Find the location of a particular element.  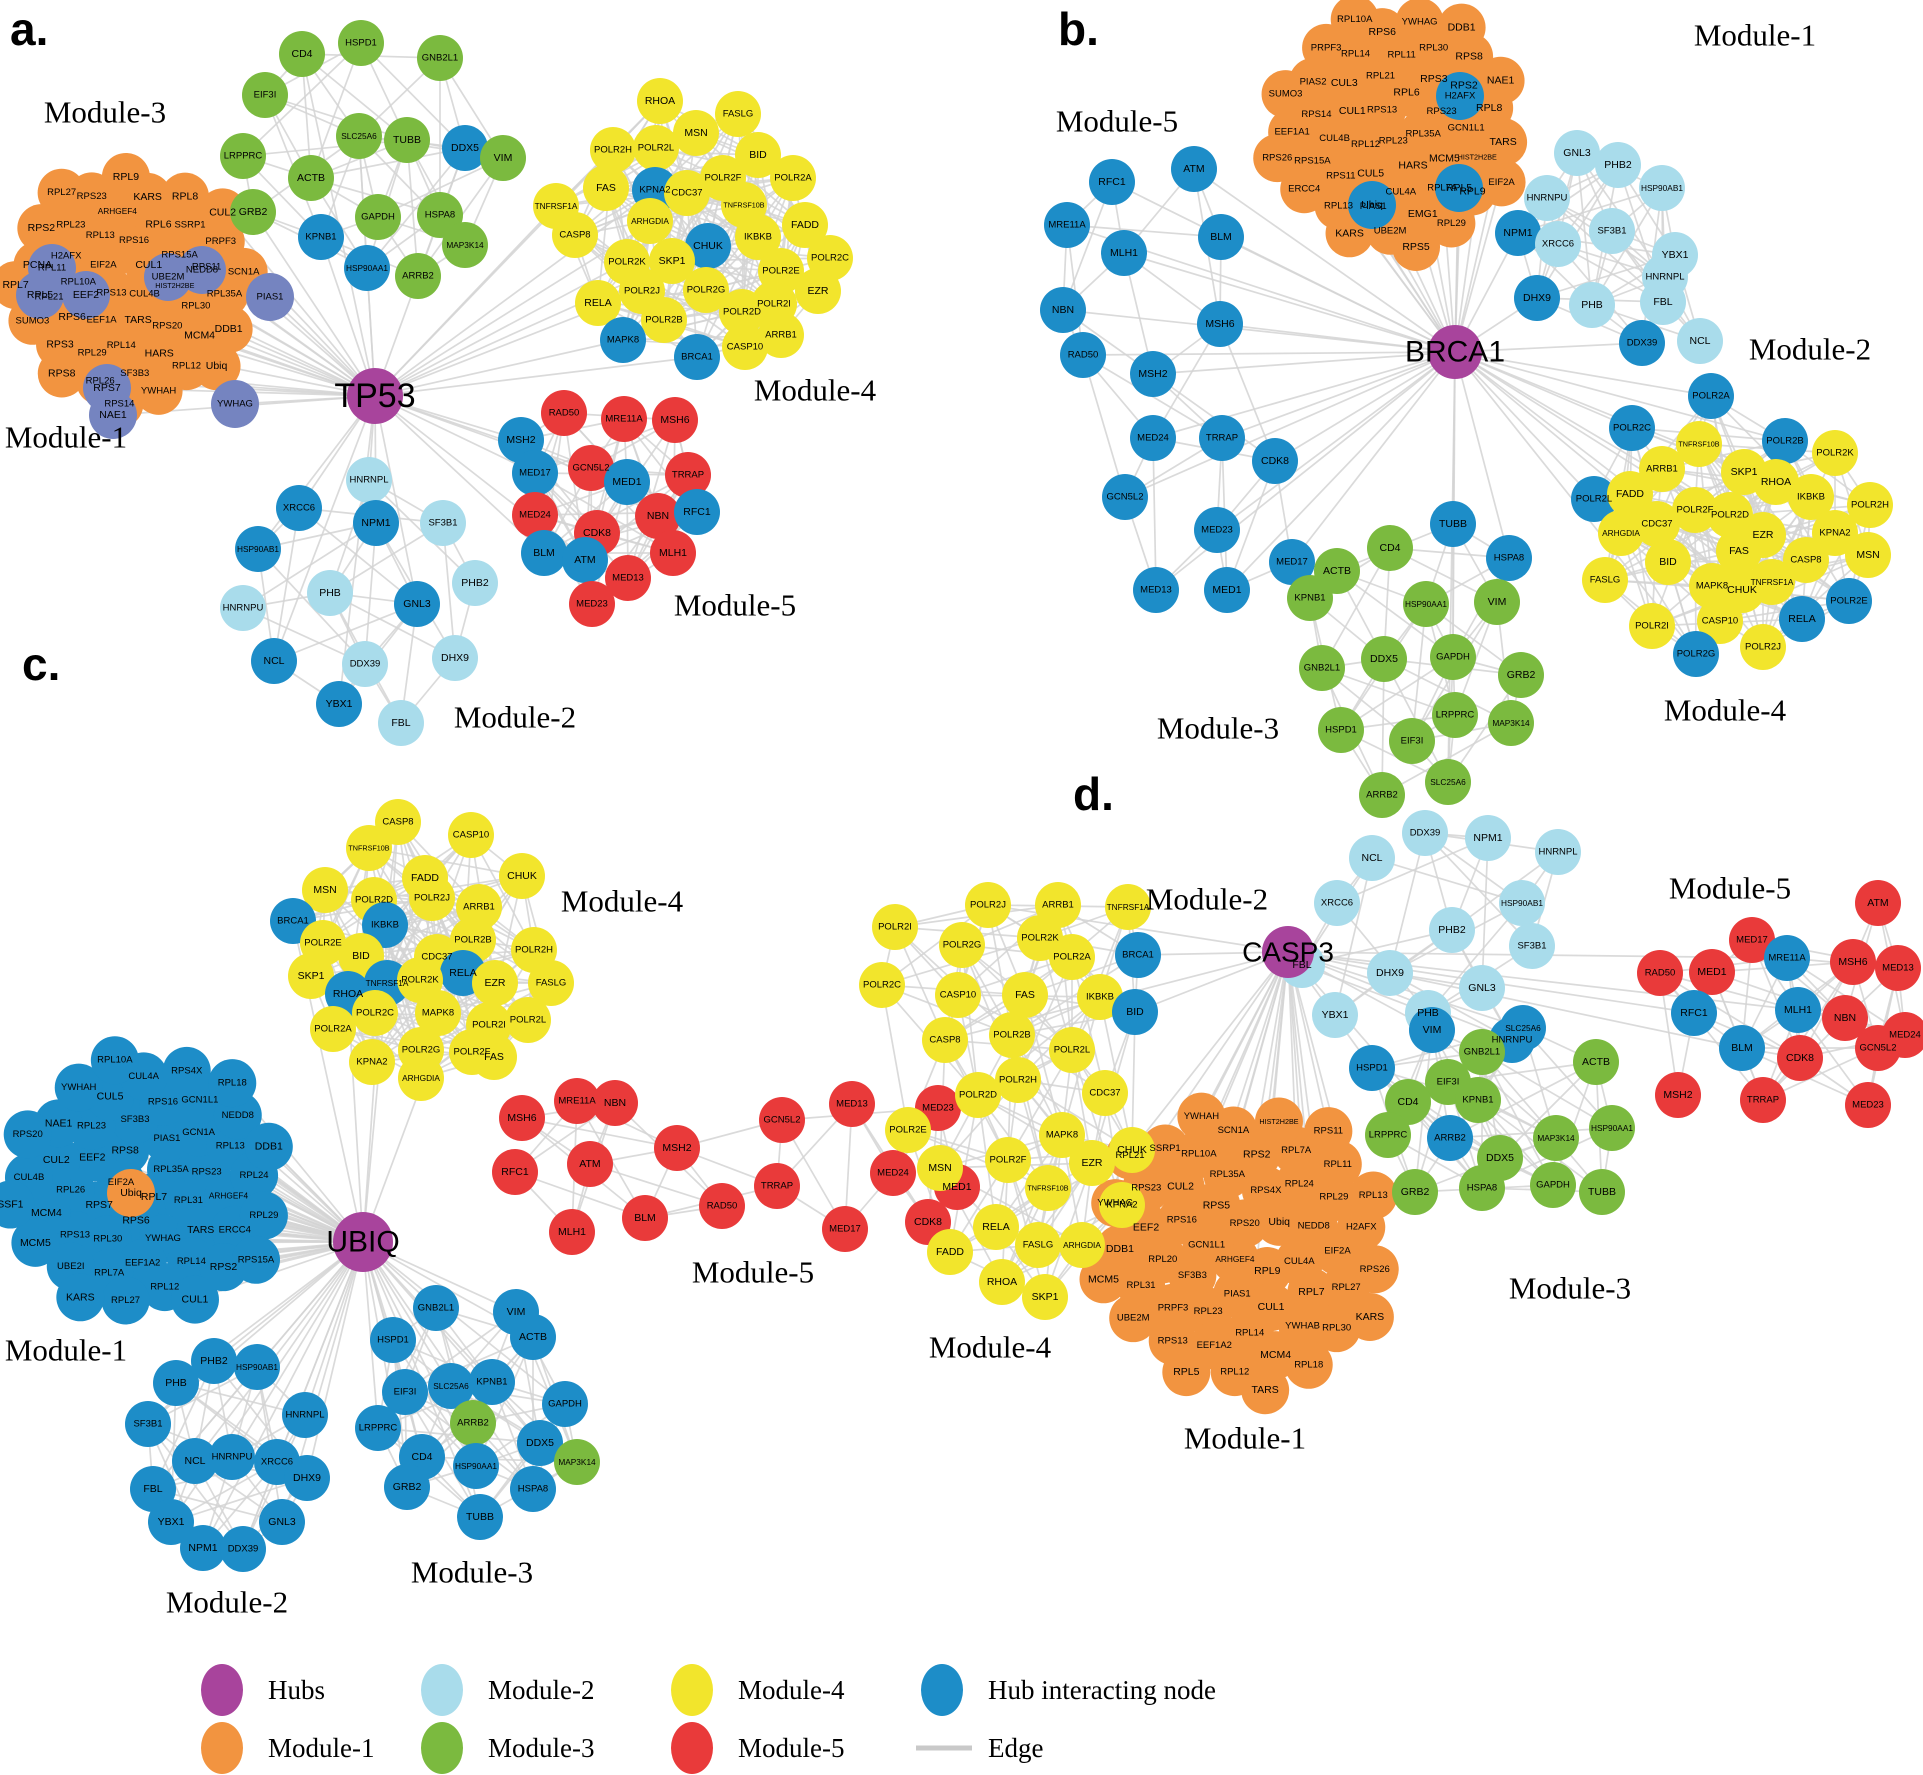

node-GNL3 is located at coordinates (1482, 988).